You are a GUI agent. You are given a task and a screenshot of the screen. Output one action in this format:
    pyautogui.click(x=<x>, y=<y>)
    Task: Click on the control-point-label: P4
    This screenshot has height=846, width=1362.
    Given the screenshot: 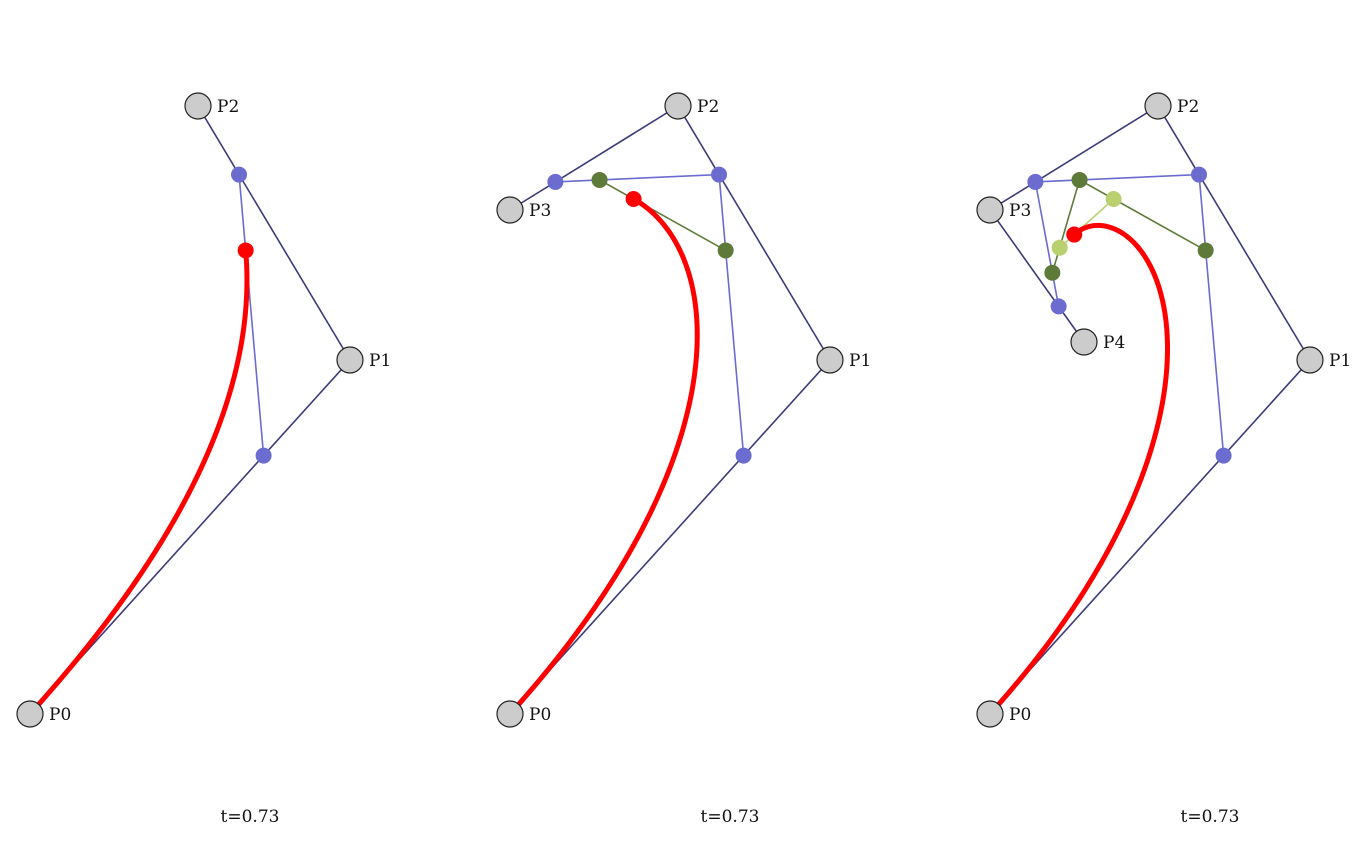 What is the action you would take?
    pyautogui.click(x=1114, y=343)
    